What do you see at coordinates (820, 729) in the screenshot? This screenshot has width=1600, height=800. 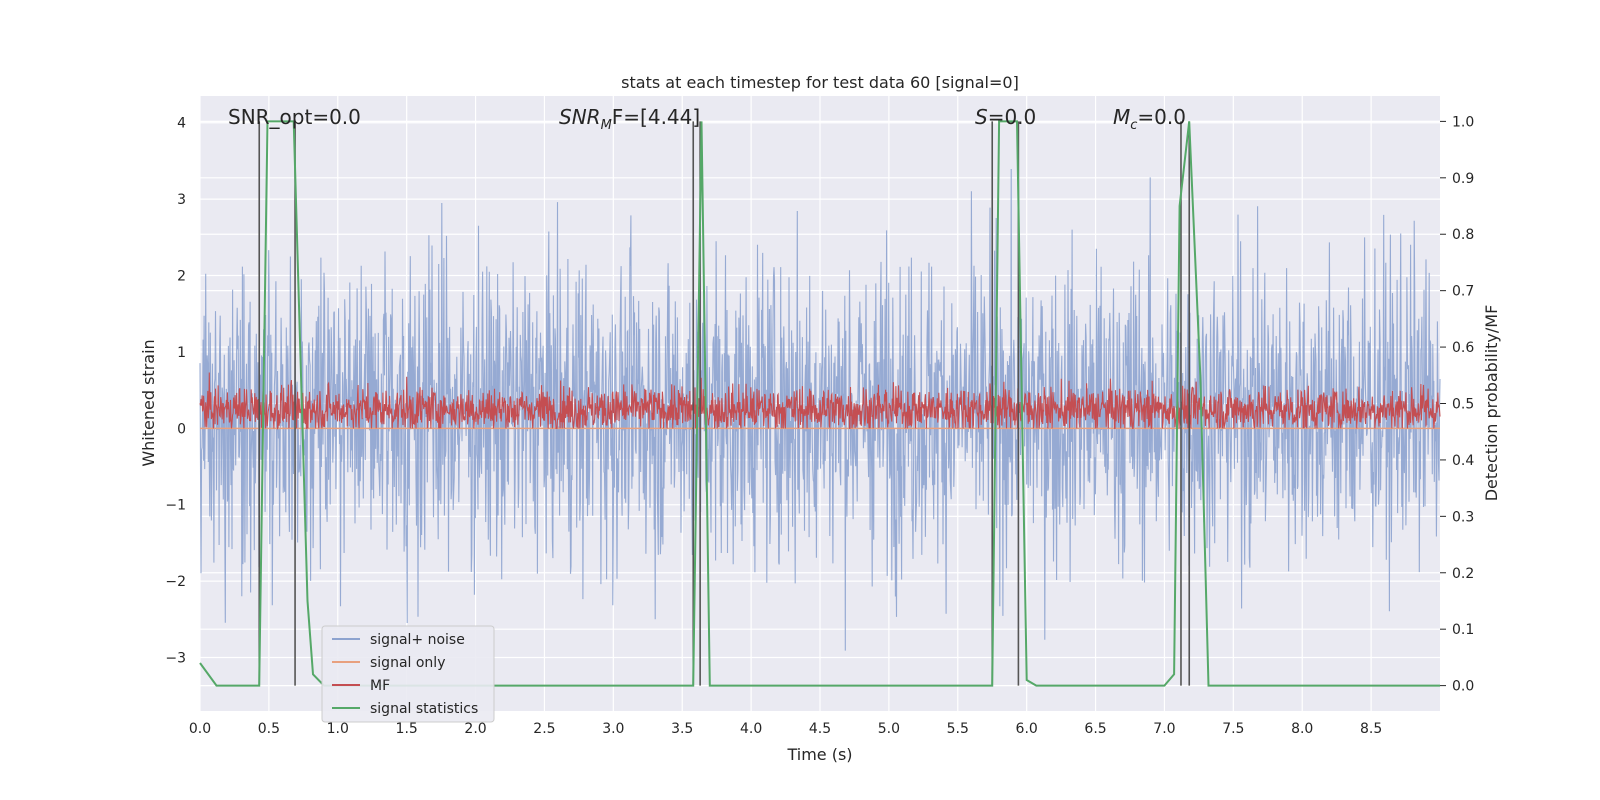 I see `x-tick-label: 4.5` at bounding box center [820, 729].